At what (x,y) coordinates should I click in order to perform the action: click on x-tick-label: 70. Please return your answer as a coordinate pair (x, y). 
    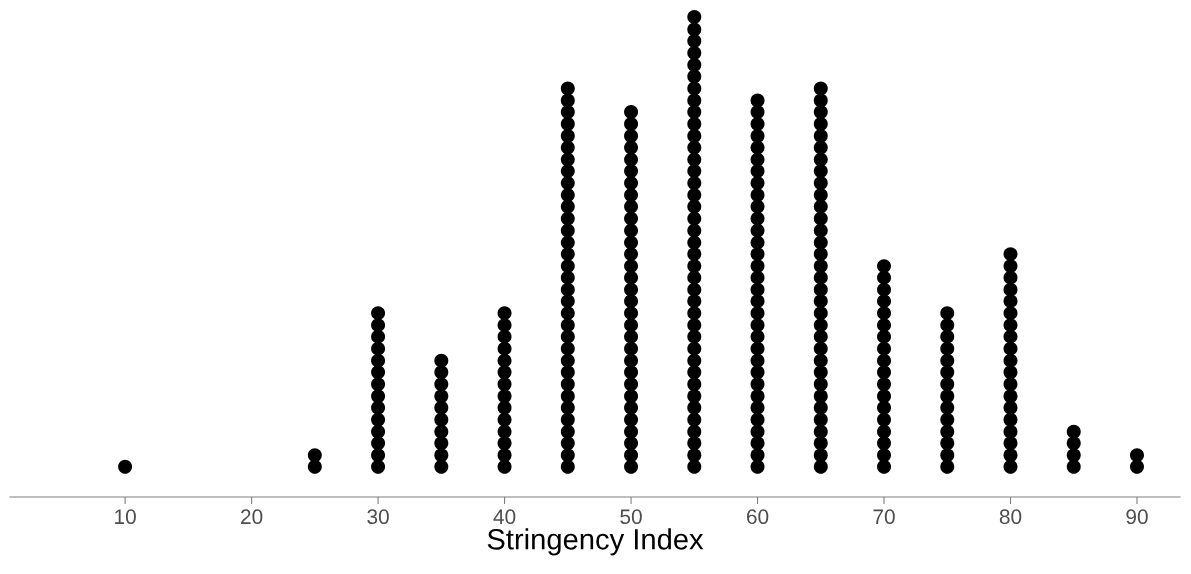
    Looking at the image, I should click on (884, 517).